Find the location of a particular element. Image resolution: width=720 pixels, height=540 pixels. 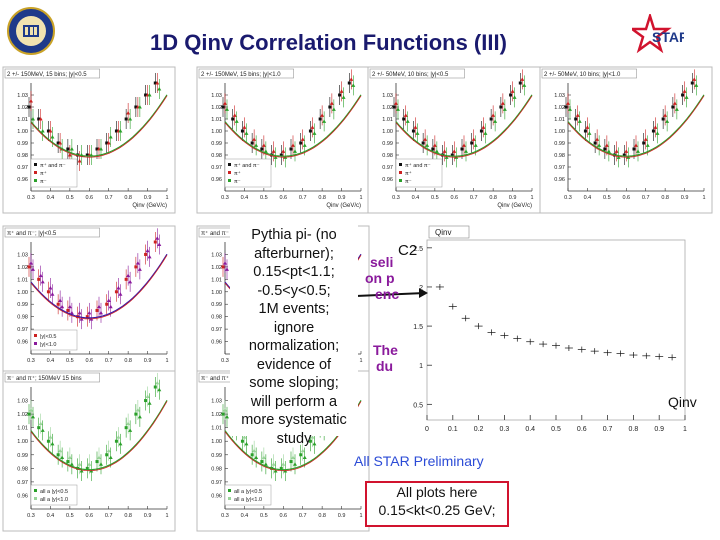

panel-title-box is located at coordinates (52, 377).